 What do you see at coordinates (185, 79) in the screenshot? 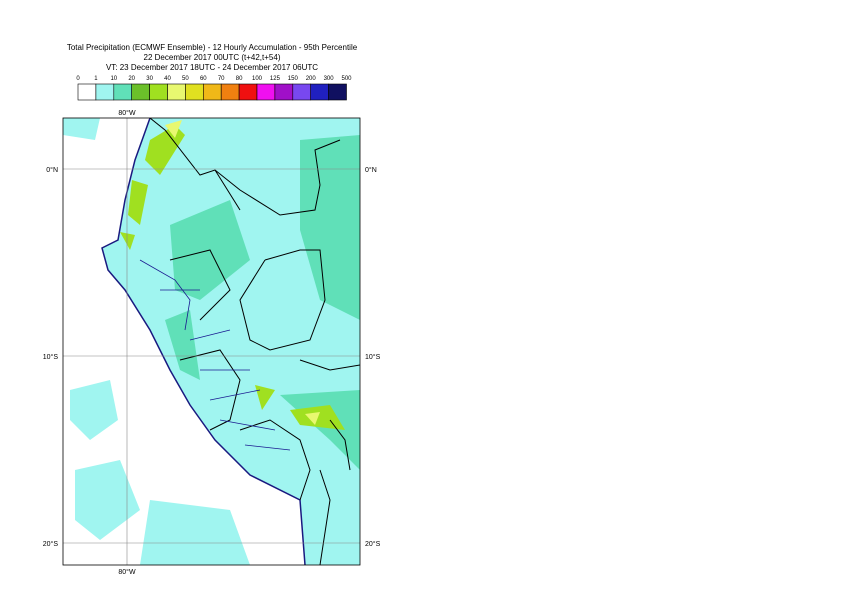
I see `legend-label: 50` at bounding box center [185, 79].